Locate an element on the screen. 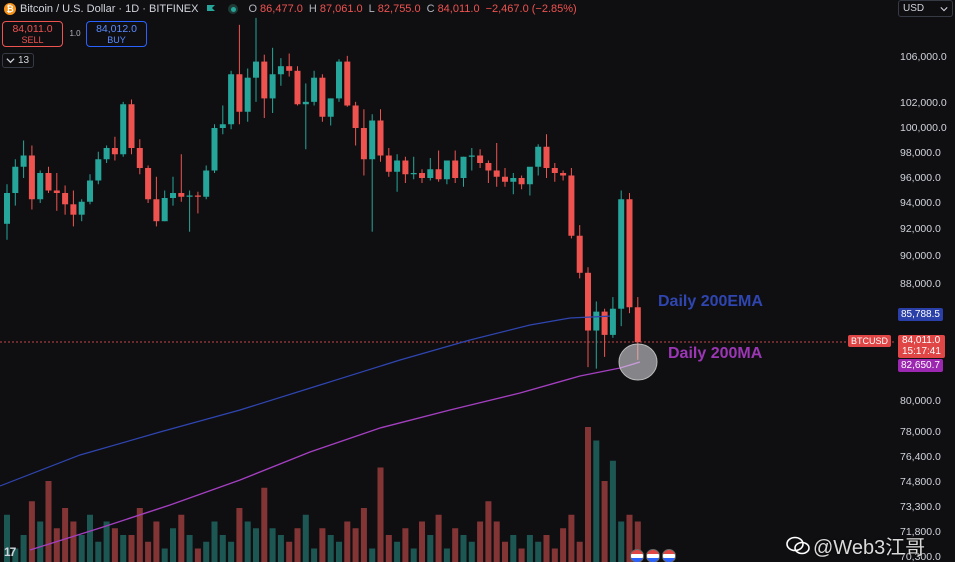 This screenshot has height=562, width=955. ohlc-low-key: L is located at coordinates (371, 9).